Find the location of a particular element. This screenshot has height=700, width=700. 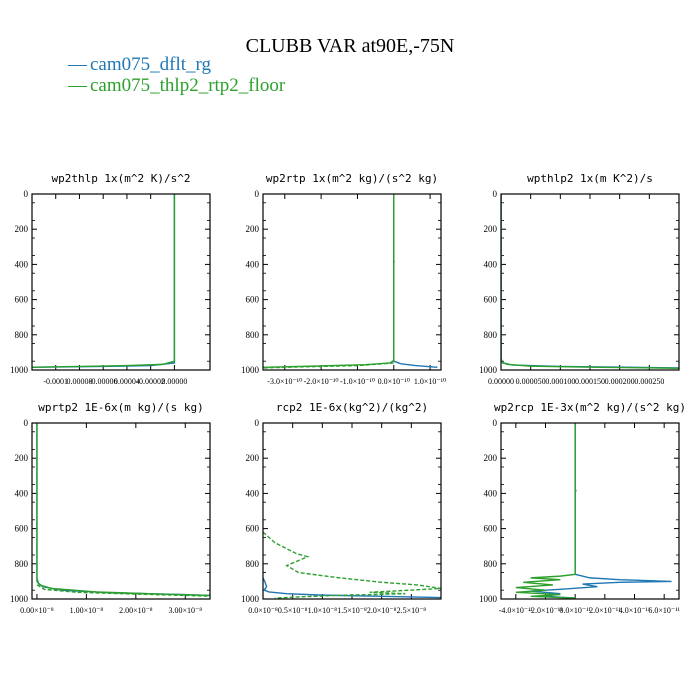

figure-title: CLUBB VAR at90E,-75N is located at coordinates (350, 46).